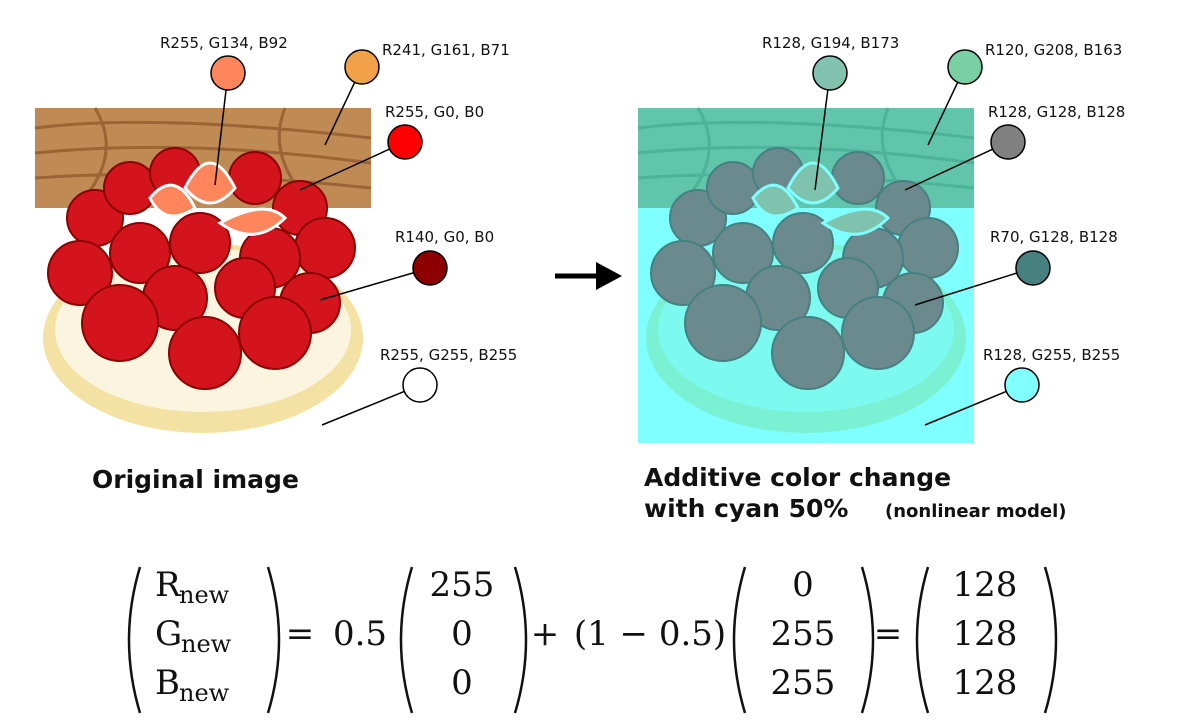 Image resolution: width=1200 pixels, height=720 pixels. What do you see at coordinates (1056, 112) in the screenshot?
I see `swatch-label: R128, G128, B128` at bounding box center [1056, 112].